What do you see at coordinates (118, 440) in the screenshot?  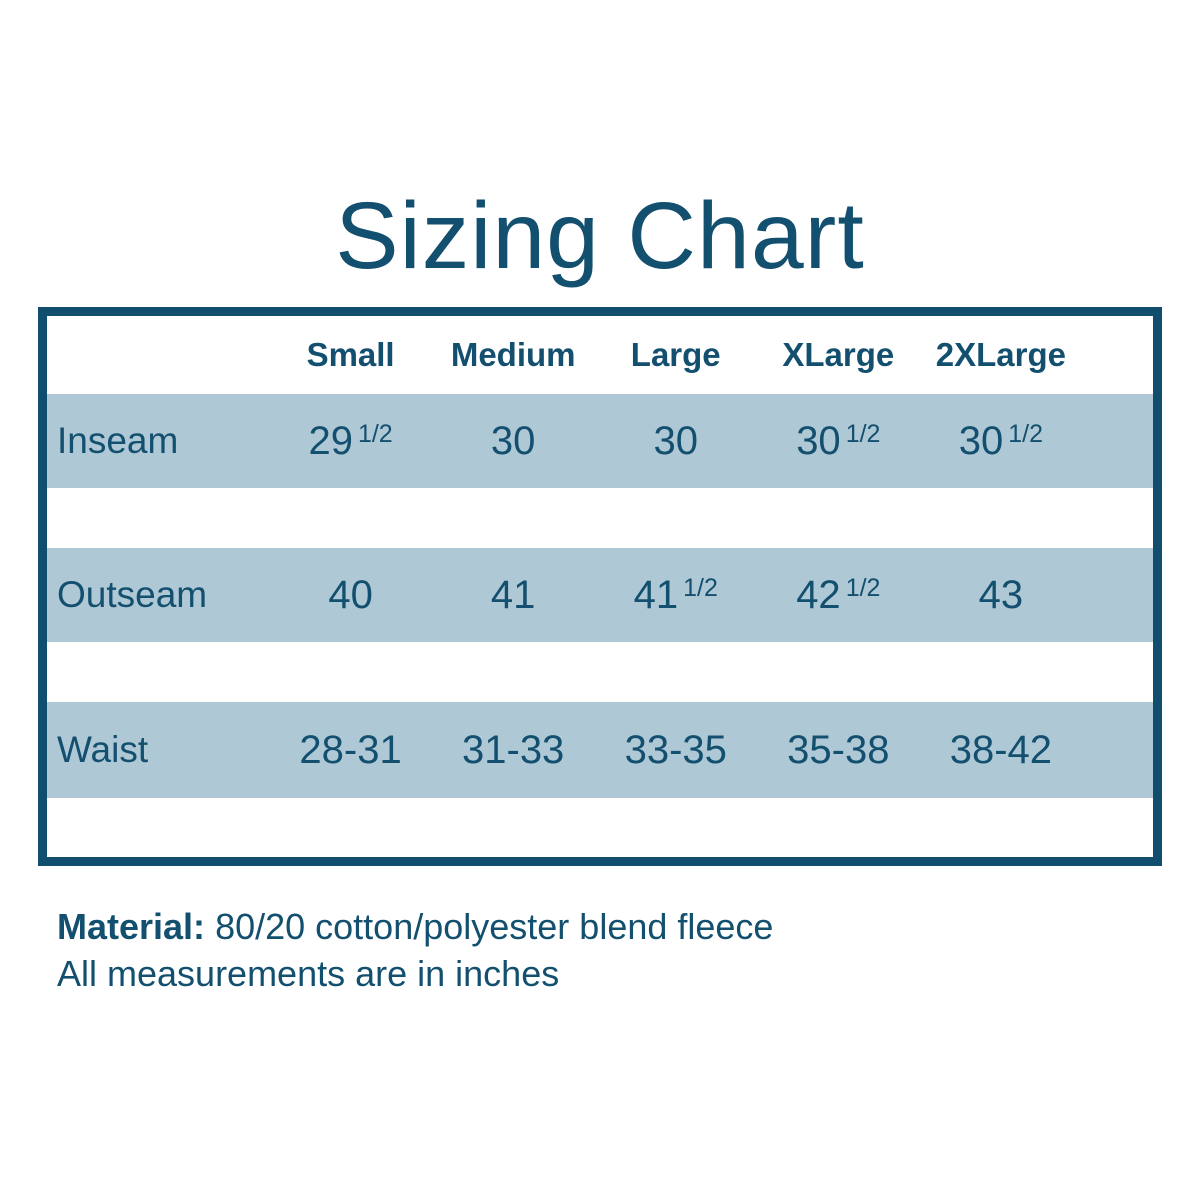 I see `row-label: Inseam` at bounding box center [118, 440].